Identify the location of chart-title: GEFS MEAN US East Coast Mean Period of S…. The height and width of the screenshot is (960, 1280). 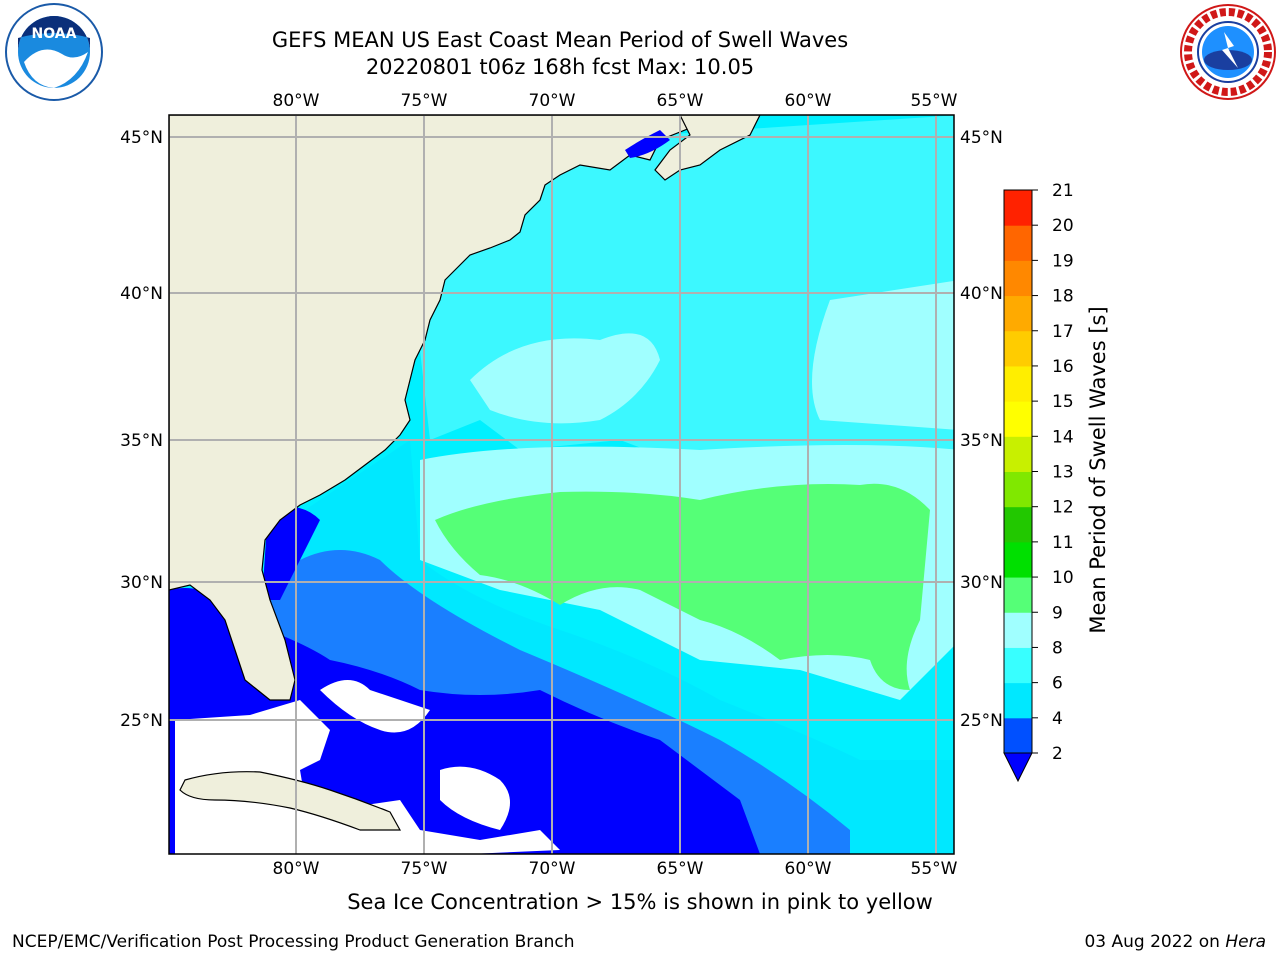
(560, 40).